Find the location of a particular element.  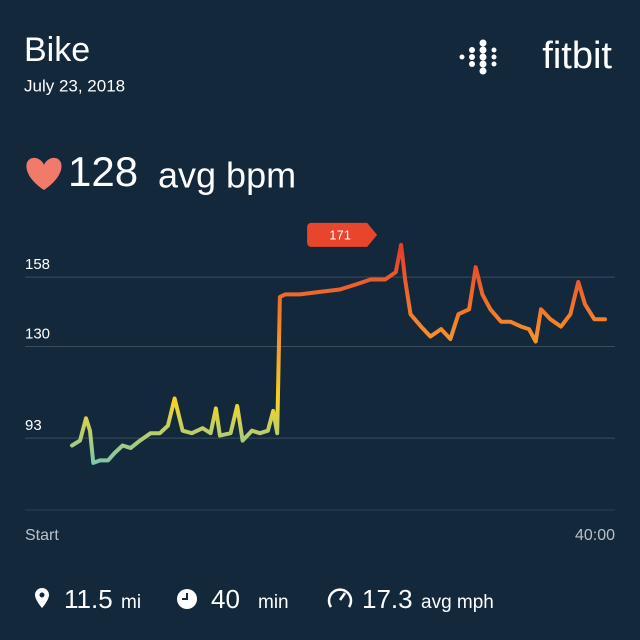

distance-value: 11.5 is located at coordinates (88, 599).